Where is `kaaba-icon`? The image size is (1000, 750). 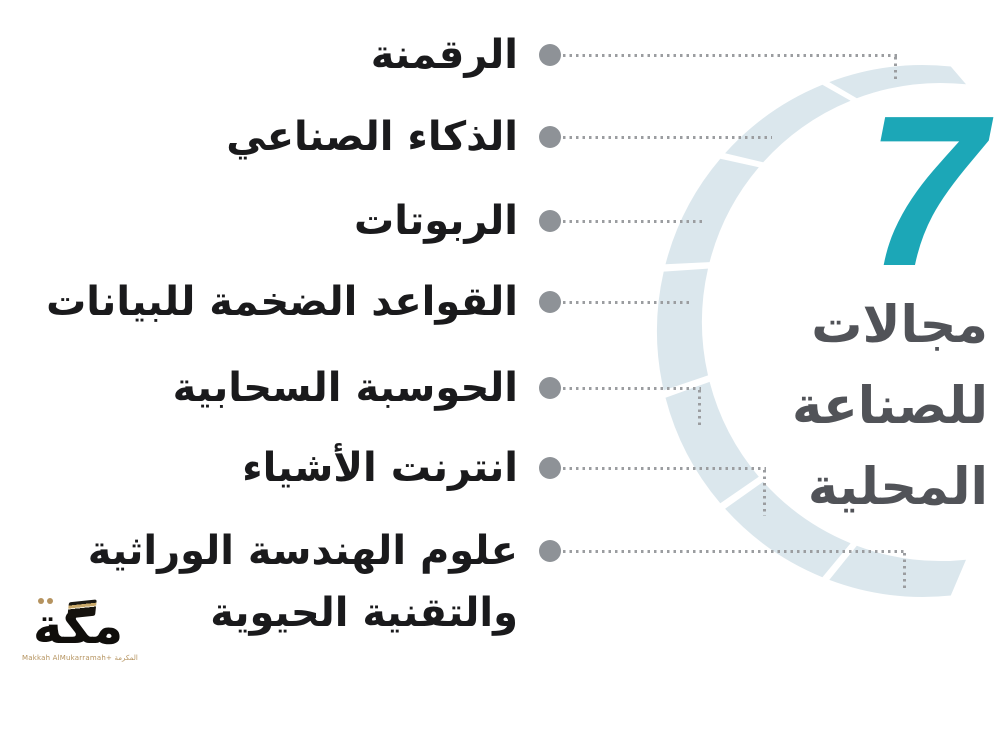
kaaba-icon is located at coordinates (82, 609).